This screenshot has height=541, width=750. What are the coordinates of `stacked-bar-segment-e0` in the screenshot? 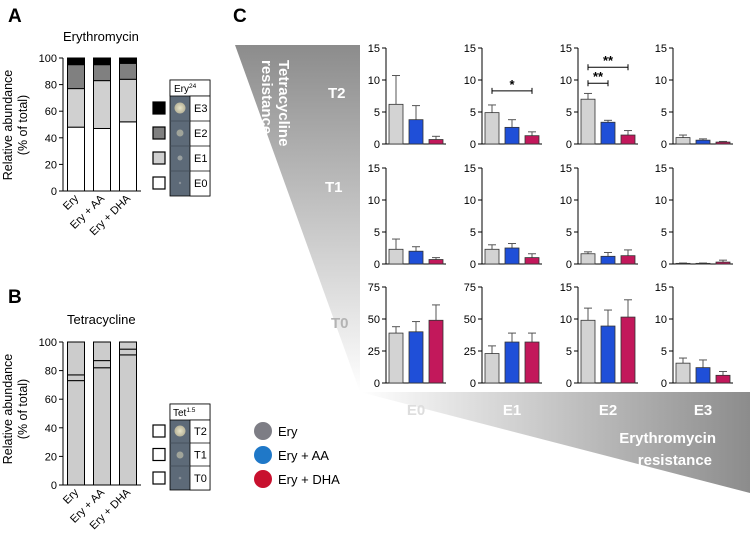 It's located at (76, 159).